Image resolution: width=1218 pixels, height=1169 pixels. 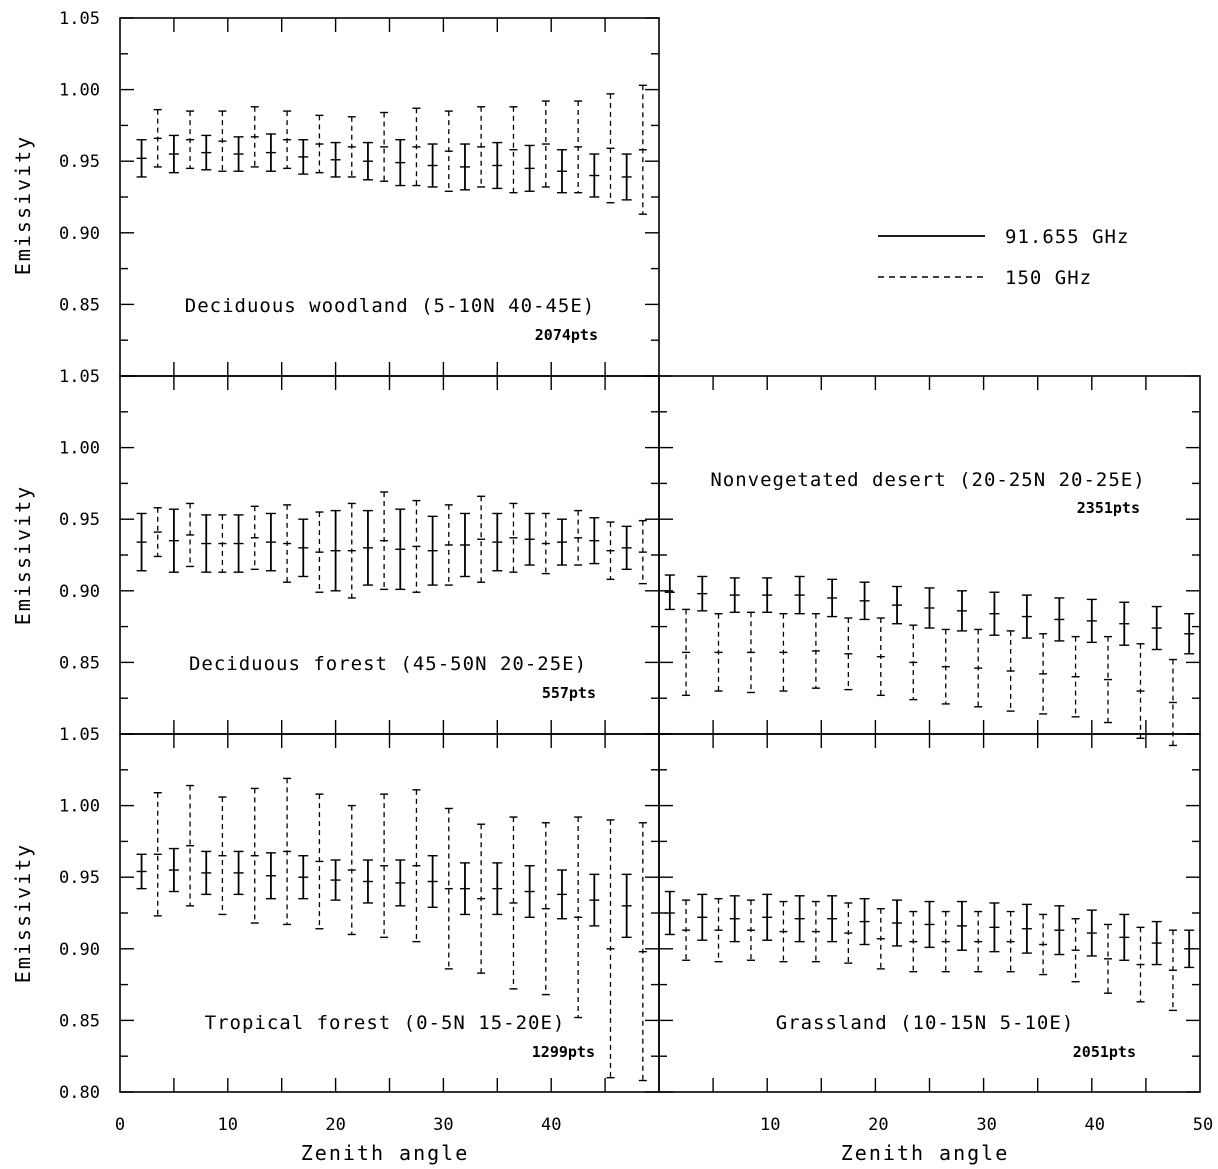 I want to click on x-tick-label: 0, so click(x=120, y=1125).